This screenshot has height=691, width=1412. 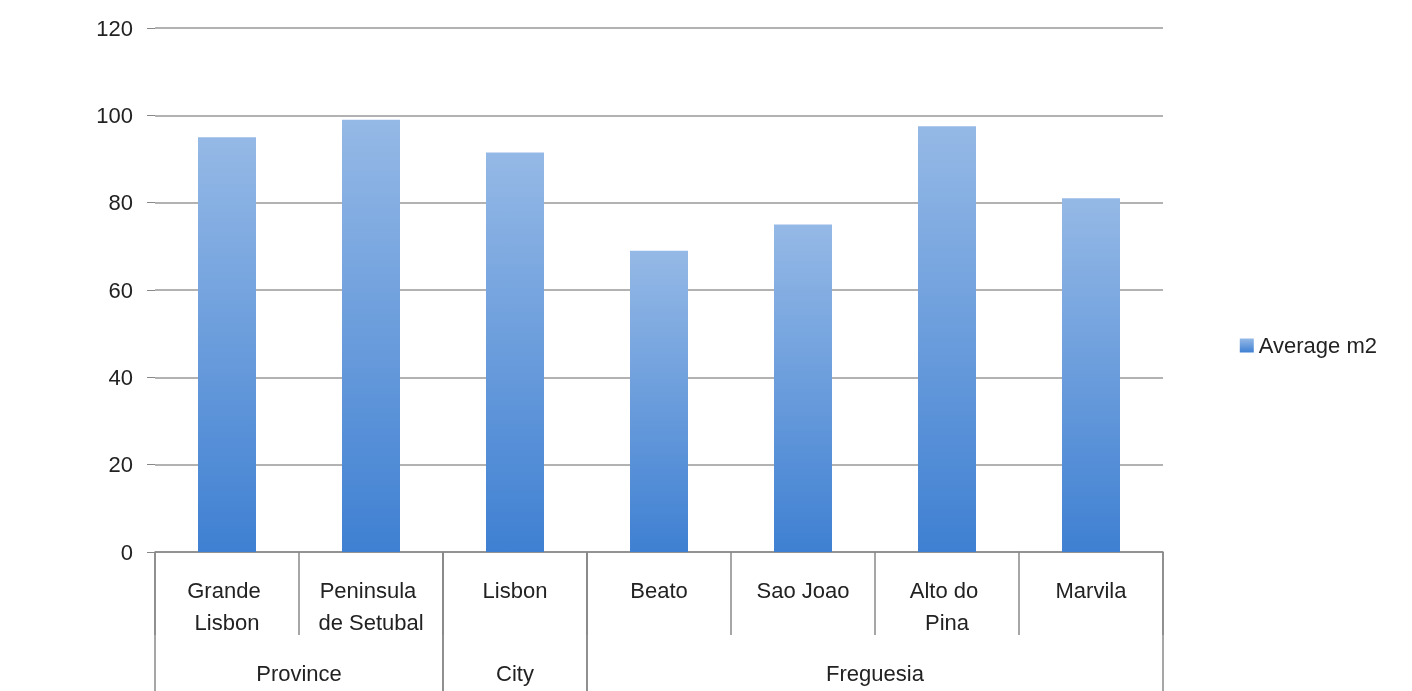 I want to click on y-tick-label: 100, so click(x=114, y=115).